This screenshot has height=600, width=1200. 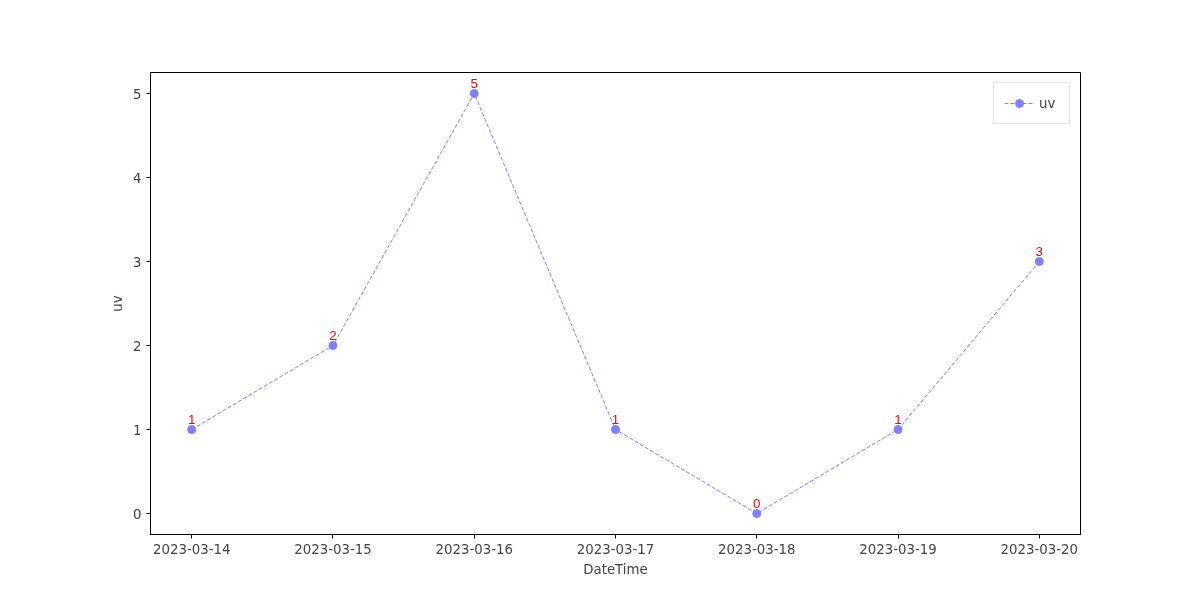 I want to click on y-axis-title: uv, so click(x=118, y=303).